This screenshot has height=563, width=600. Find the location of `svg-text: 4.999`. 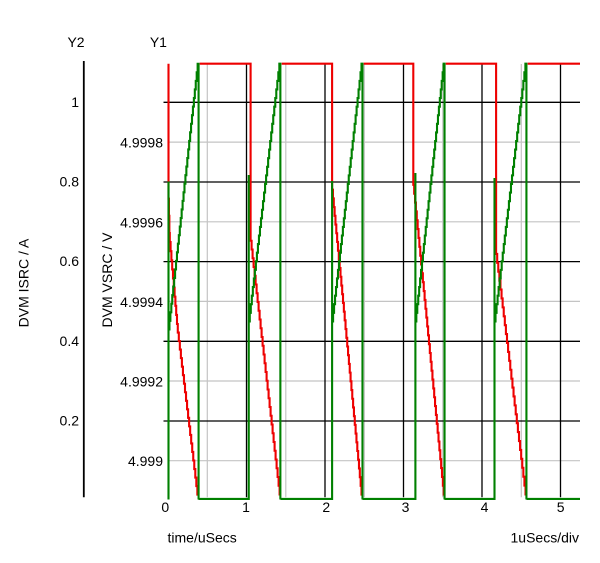

svg-text: 4.999 is located at coordinates (145, 461).